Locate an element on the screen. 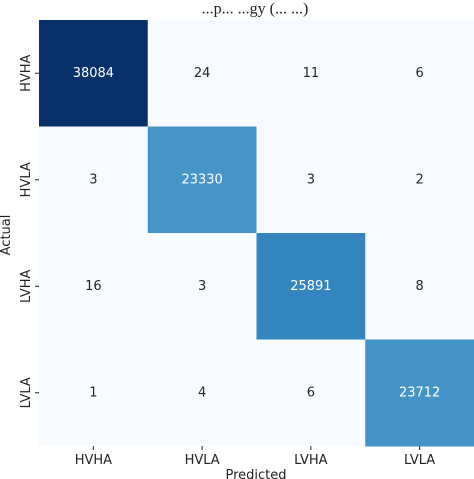 Image resolution: width=474 pixels, height=479 pixels. chart-title: ...p... ...gy (... ...) is located at coordinates (255, 8).